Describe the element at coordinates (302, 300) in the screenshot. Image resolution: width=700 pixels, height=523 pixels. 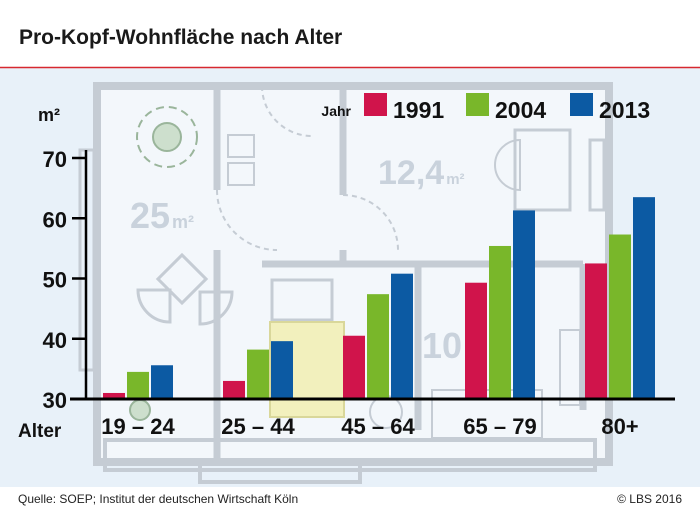
I see `floorplan-bed-pillow` at that location.